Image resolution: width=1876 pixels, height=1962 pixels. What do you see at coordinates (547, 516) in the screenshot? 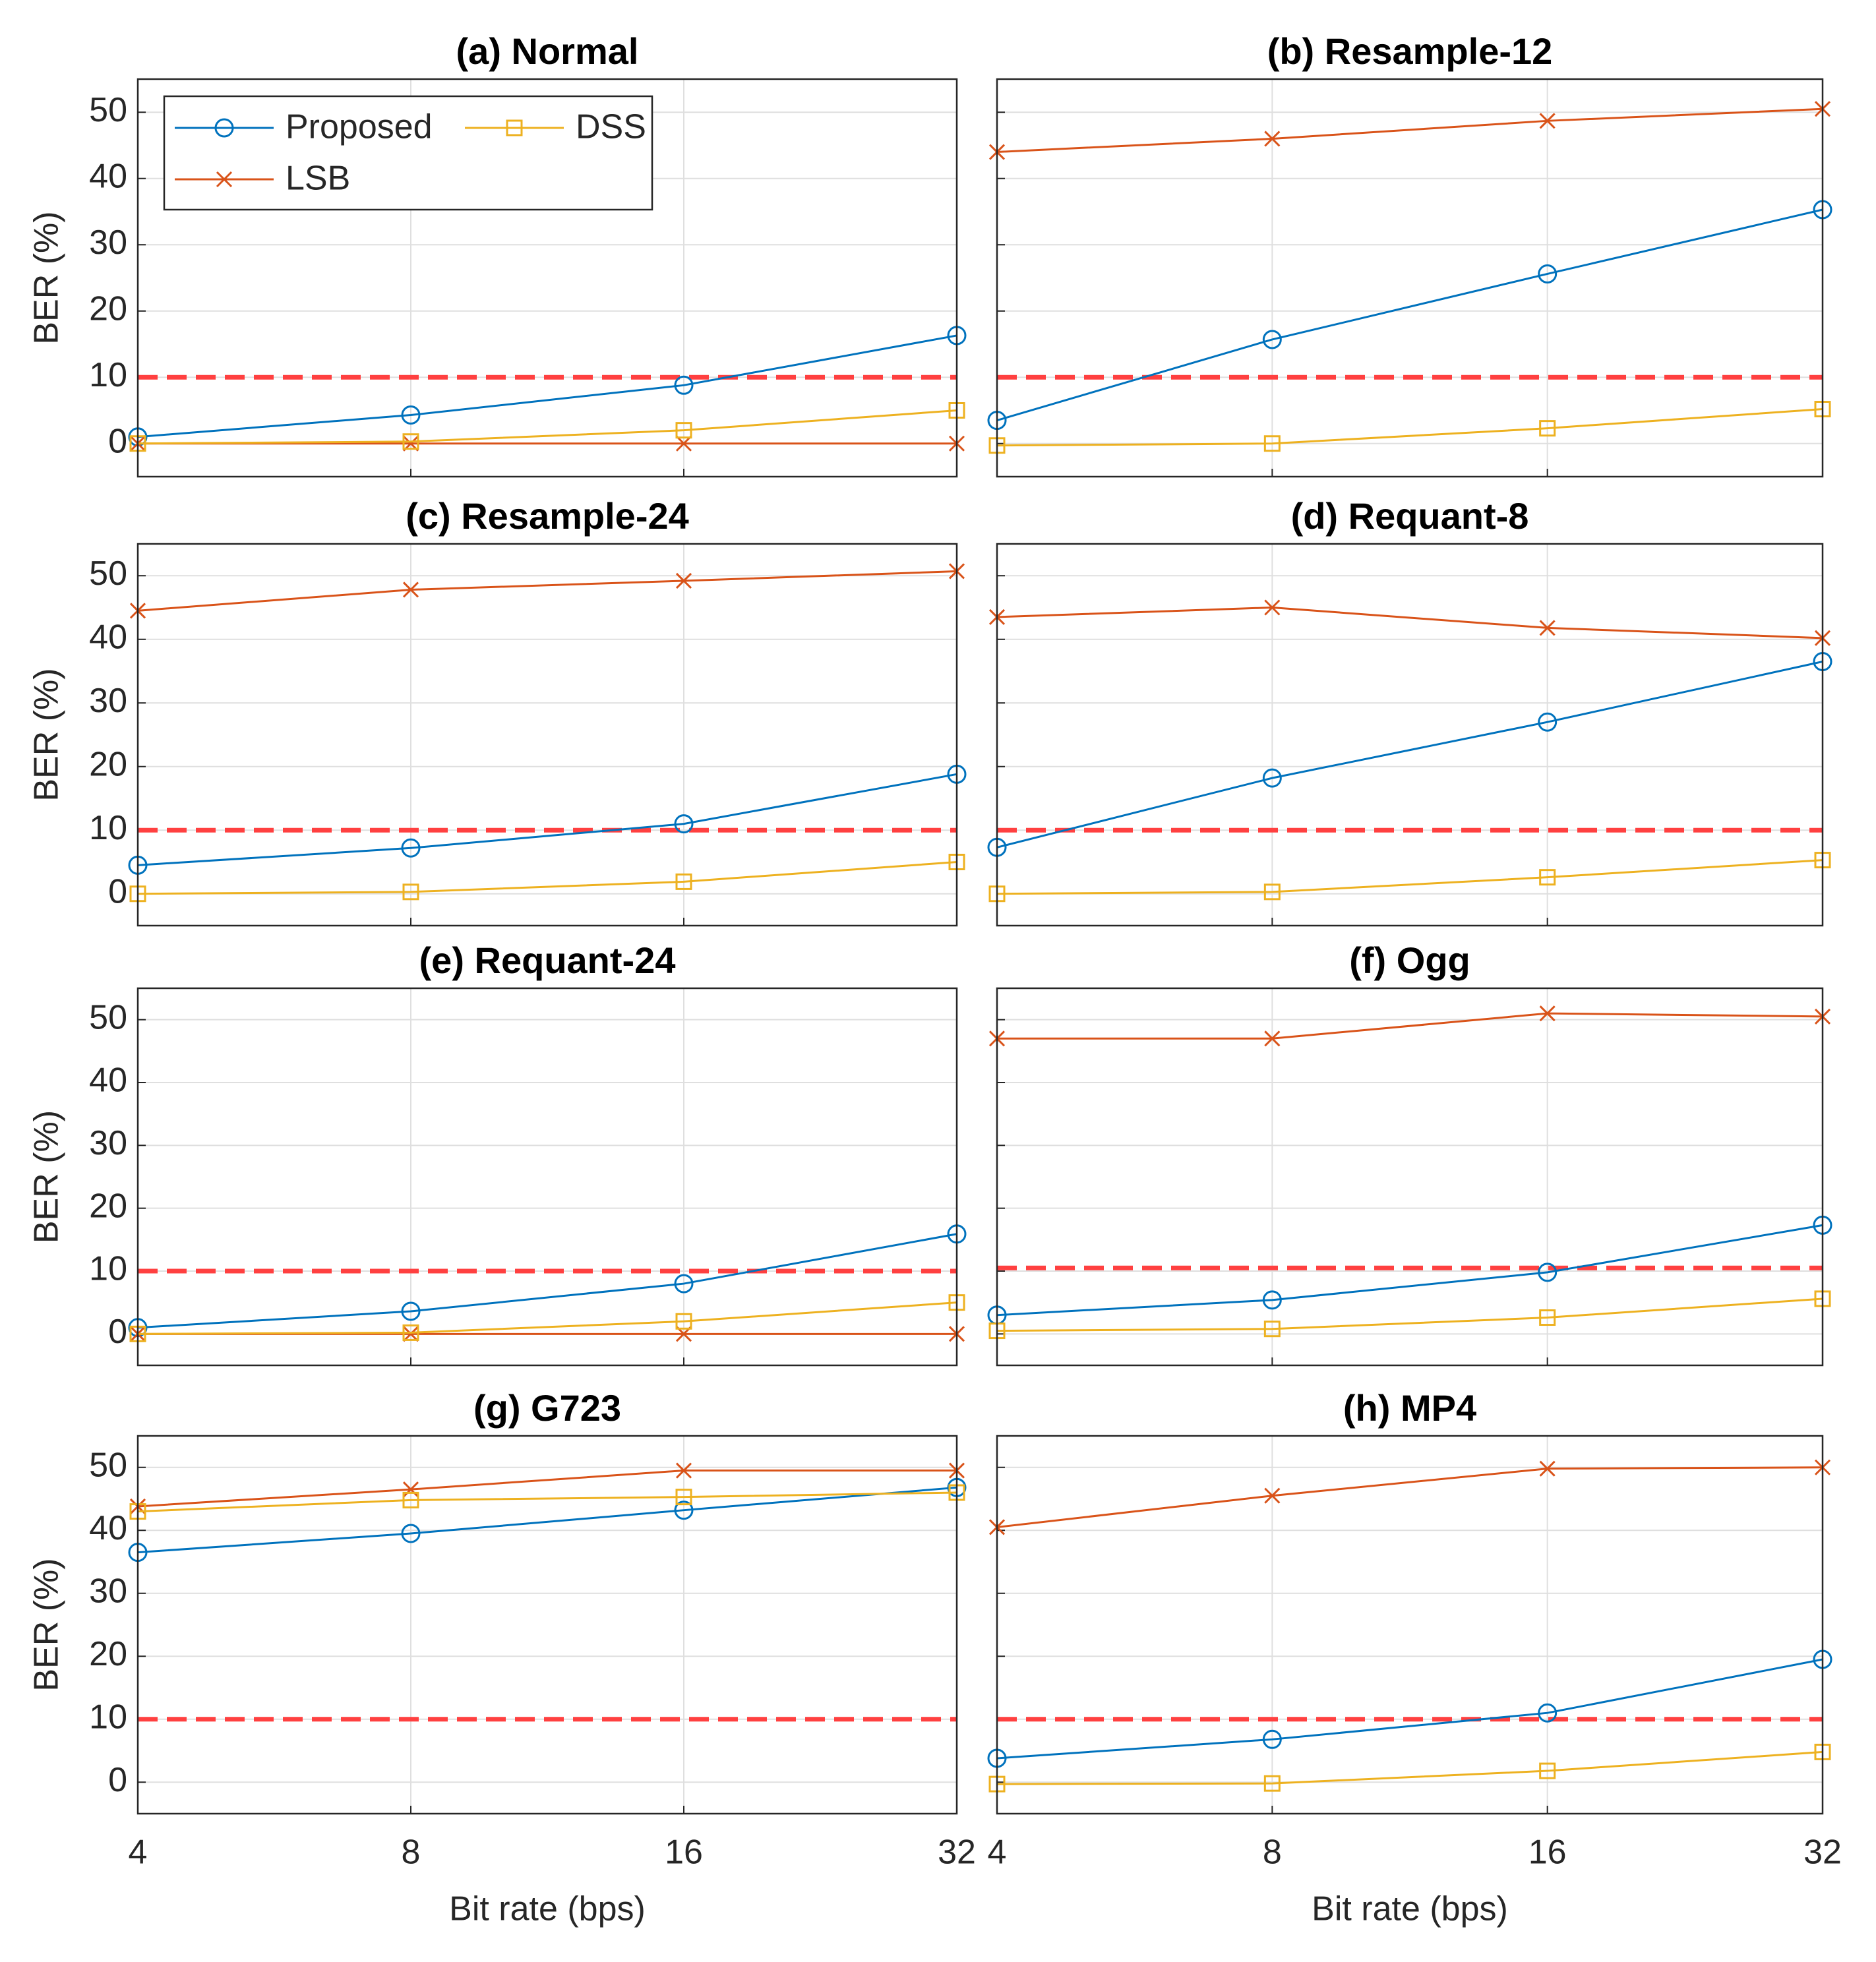
I see `chart-title: (c) Resample-24` at bounding box center [547, 516].